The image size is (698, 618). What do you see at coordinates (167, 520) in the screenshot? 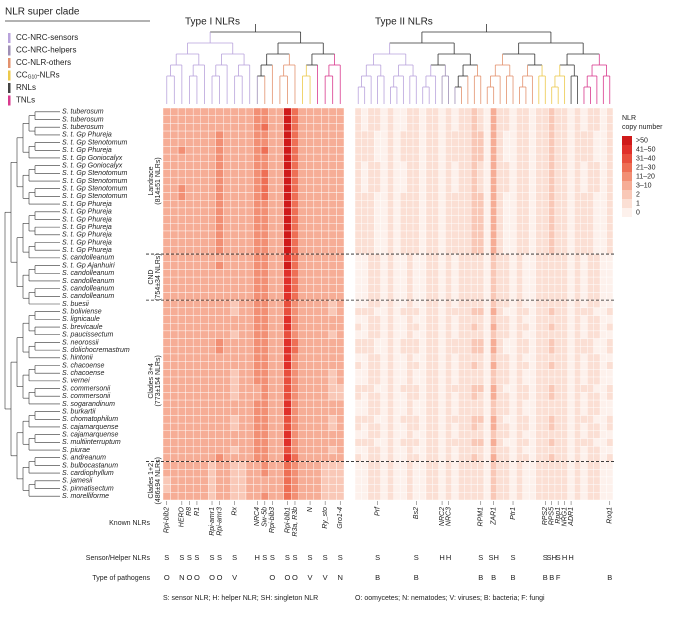
I see `known-nlr-label: Rpi-blb2` at bounding box center [167, 520].